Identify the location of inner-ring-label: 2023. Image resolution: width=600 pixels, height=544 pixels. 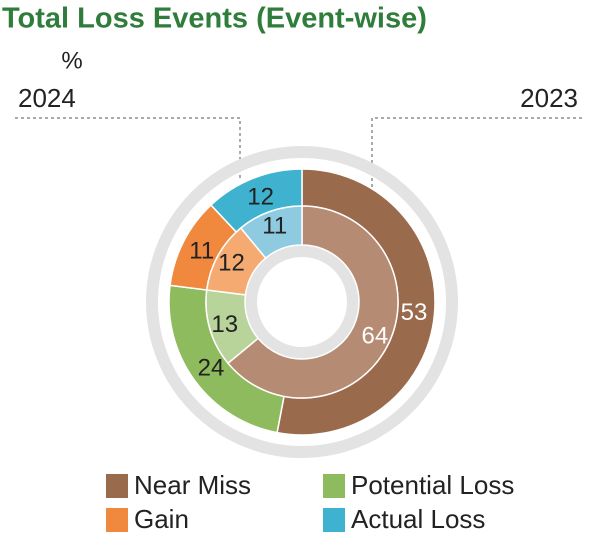
(549, 98).